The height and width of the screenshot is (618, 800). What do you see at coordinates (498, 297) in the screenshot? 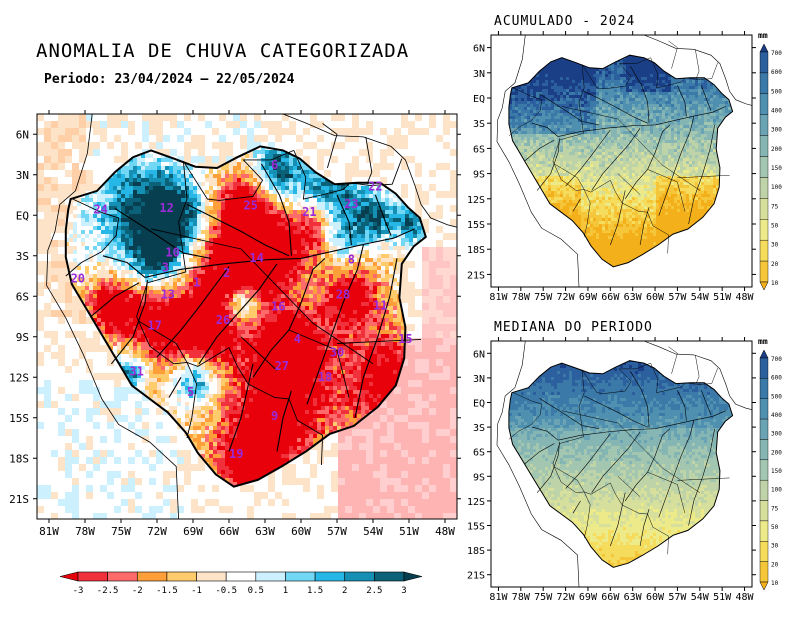
I see `lon-label: 81W` at bounding box center [498, 297].